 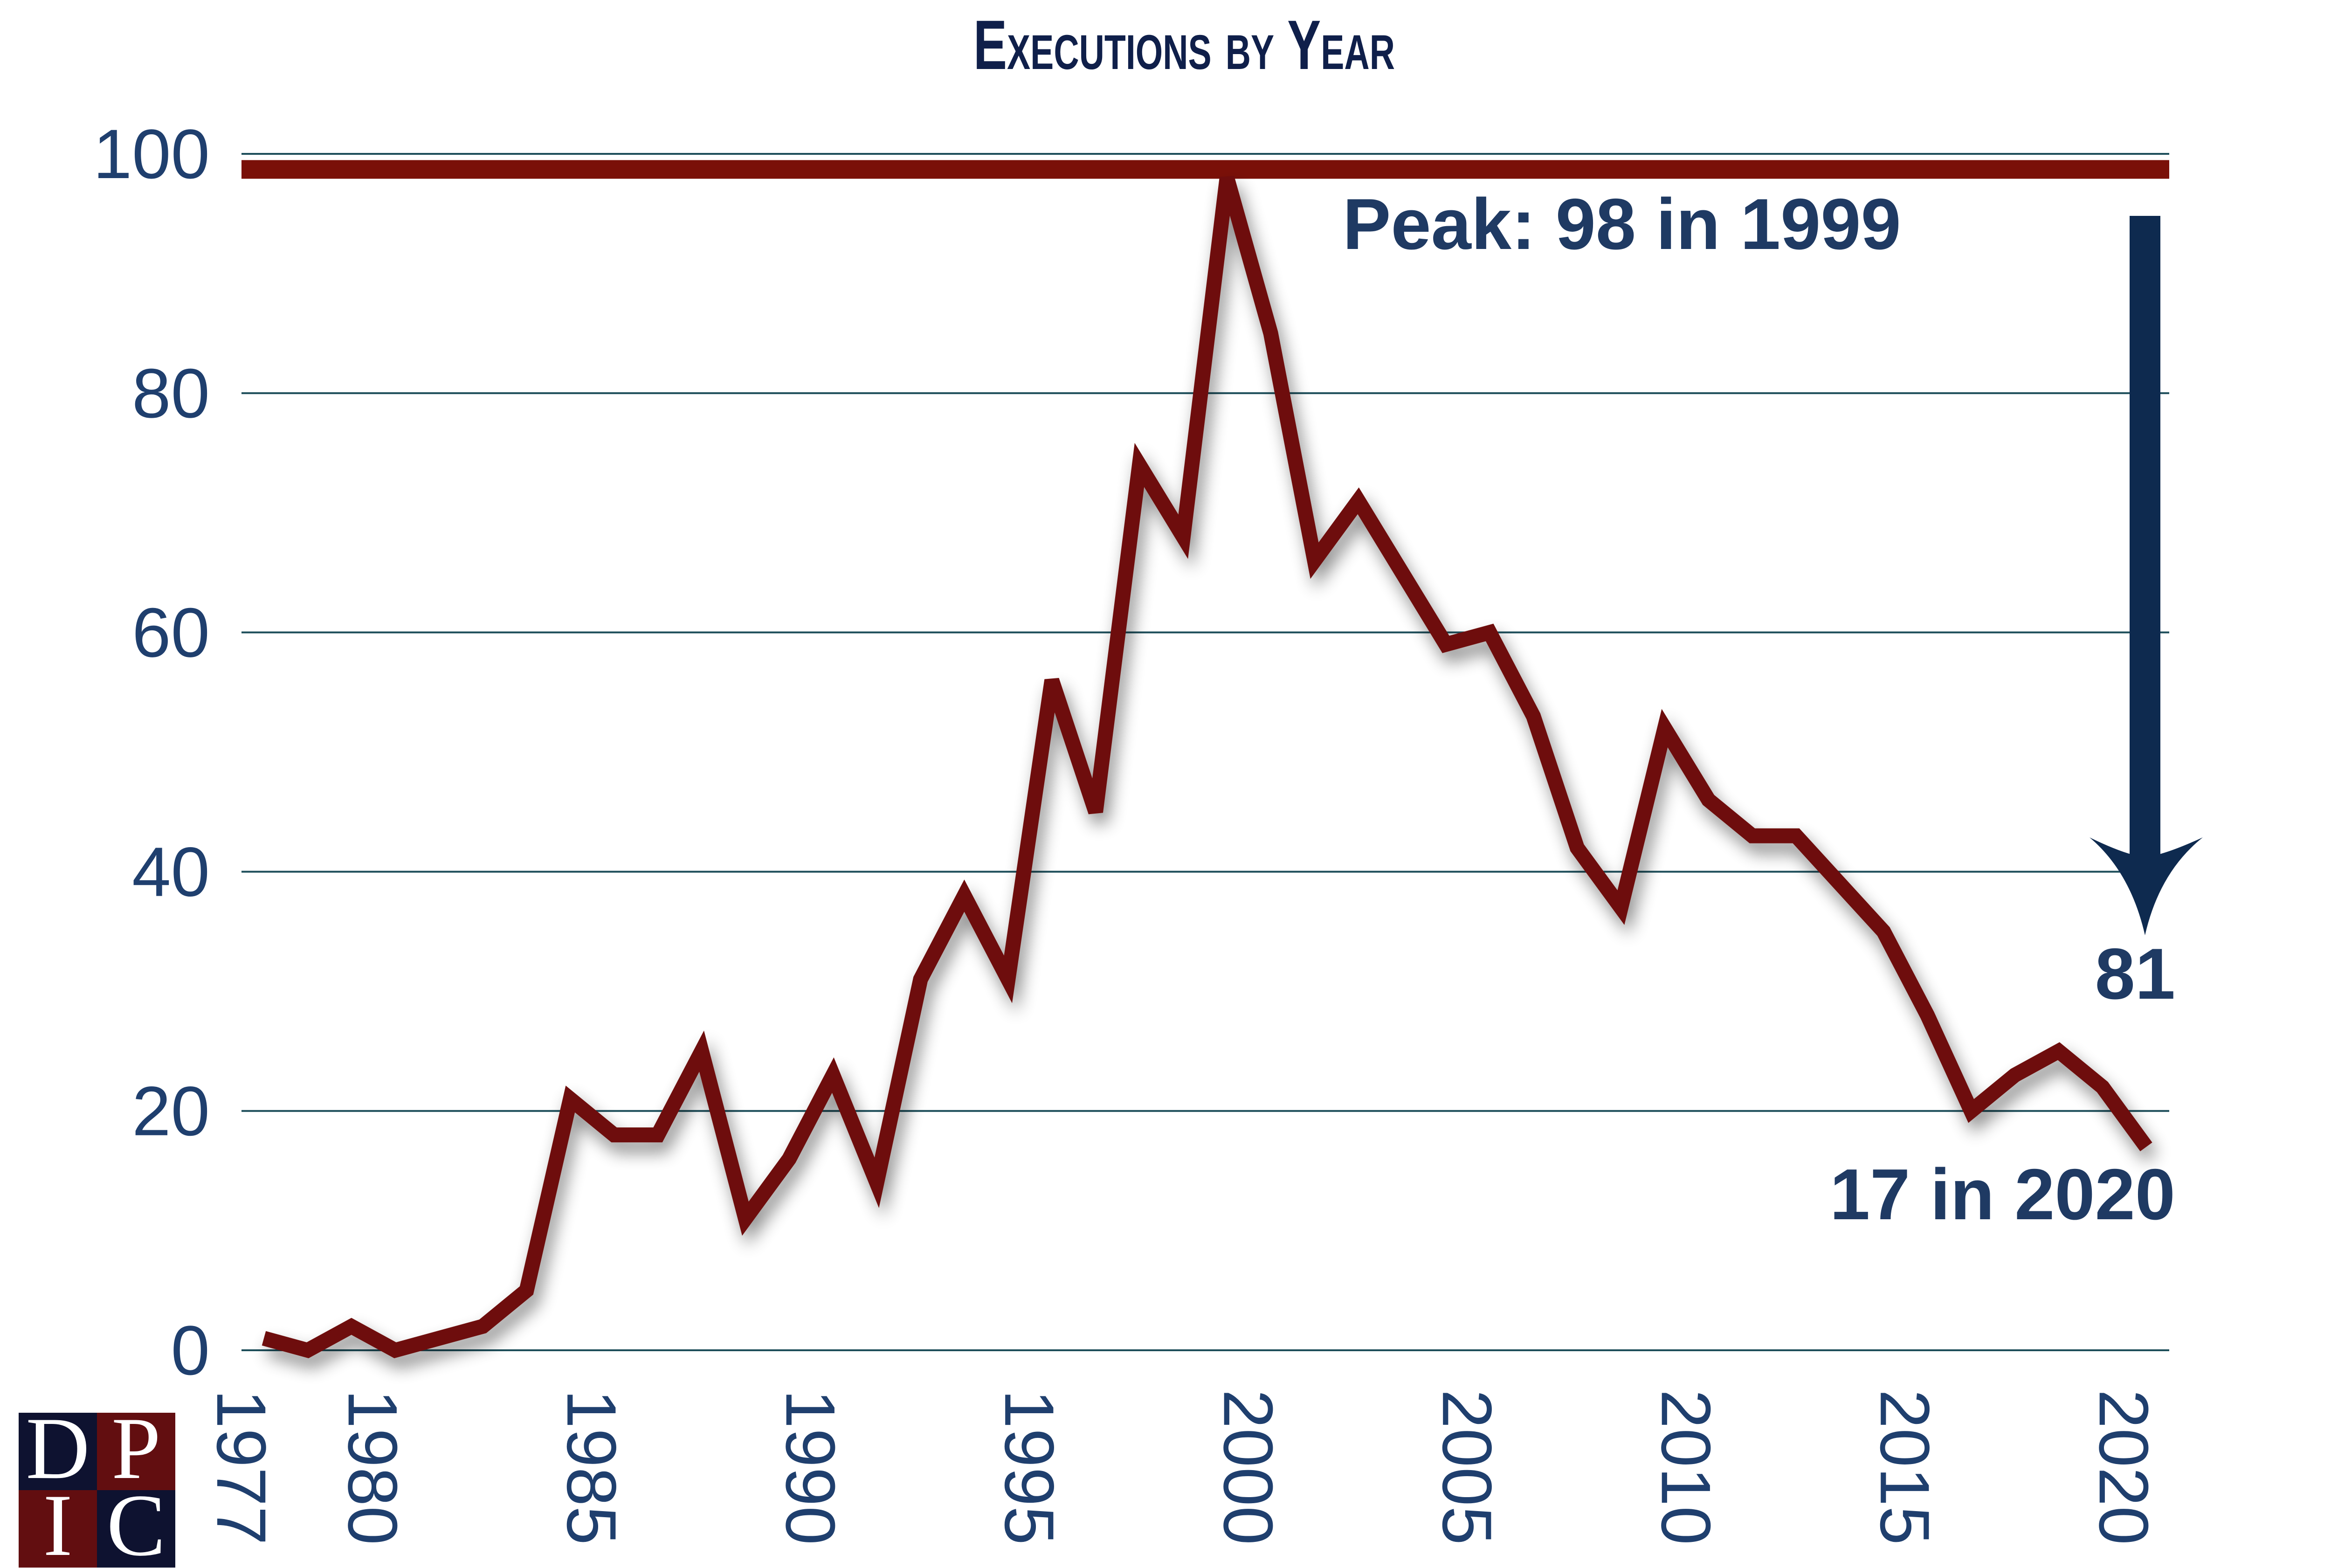 What do you see at coordinates (1905, 1467) in the screenshot?
I see `x-tick-label: 2015` at bounding box center [1905, 1467].